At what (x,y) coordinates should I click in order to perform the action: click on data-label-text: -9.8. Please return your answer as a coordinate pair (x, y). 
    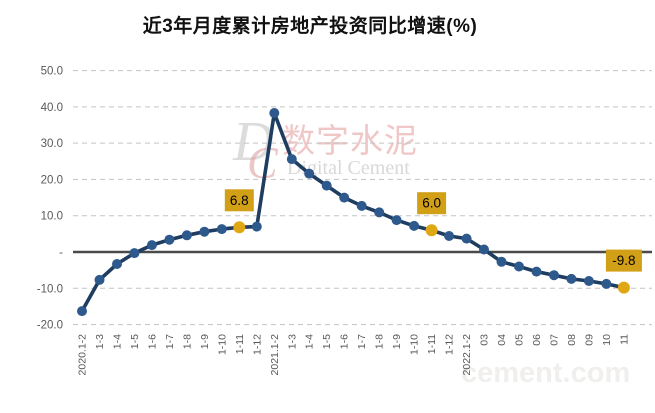
    Looking at the image, I should click on (623, 260).